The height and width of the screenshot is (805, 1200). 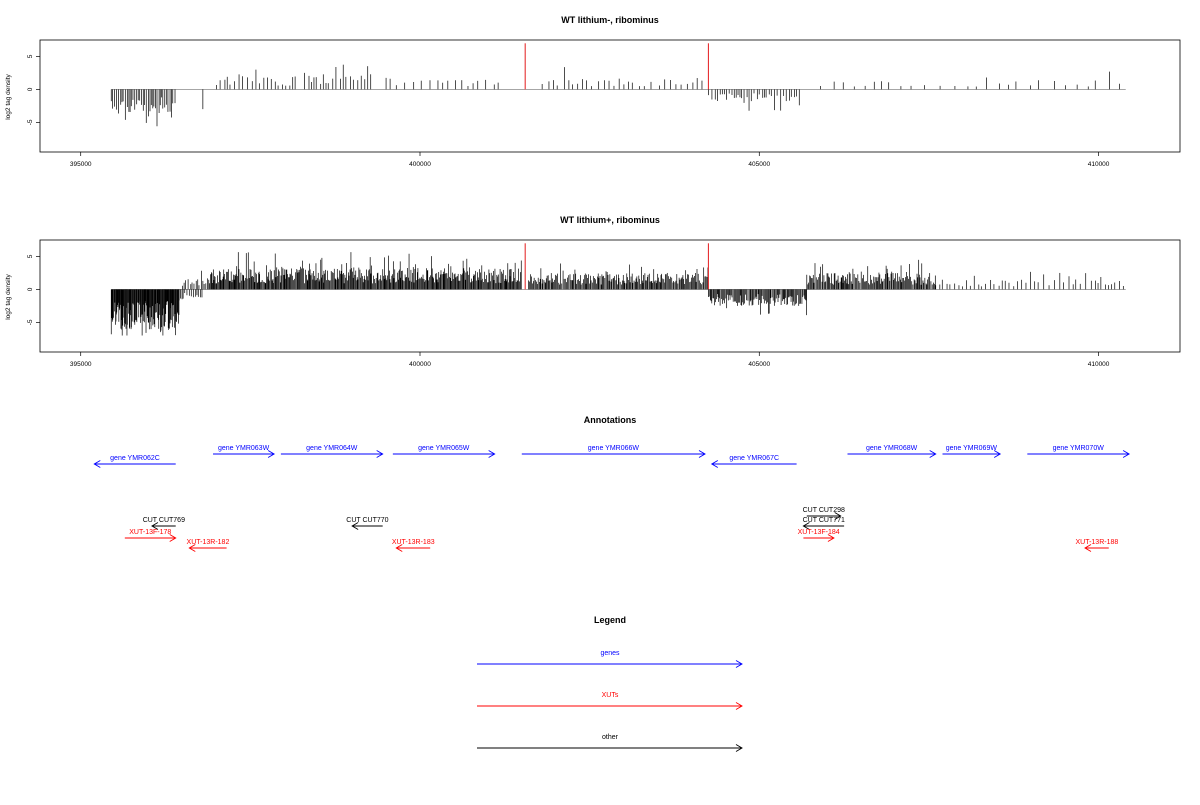 I want to click on annotation-feature: XUT-13F-178, so click(x=150, y=535).